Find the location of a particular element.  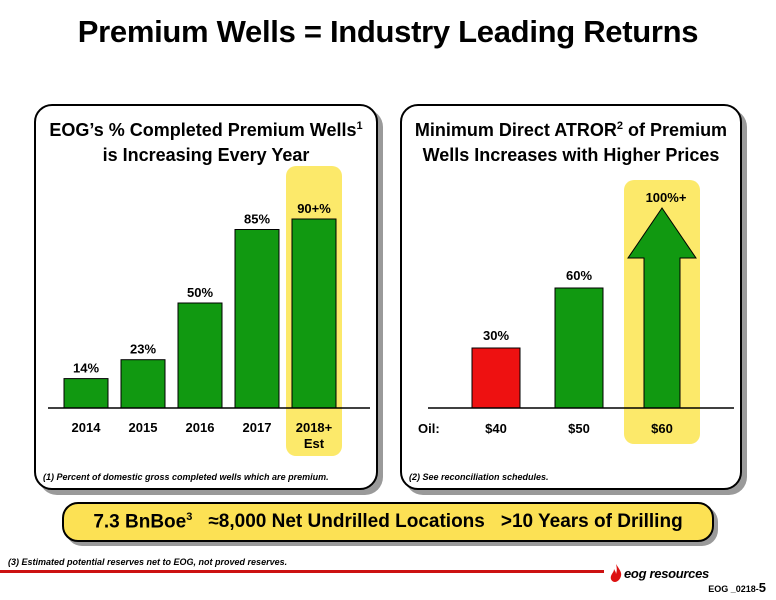

page-title: Premium Wells = Industry Leading Returns is located at coordinates (388, 31).